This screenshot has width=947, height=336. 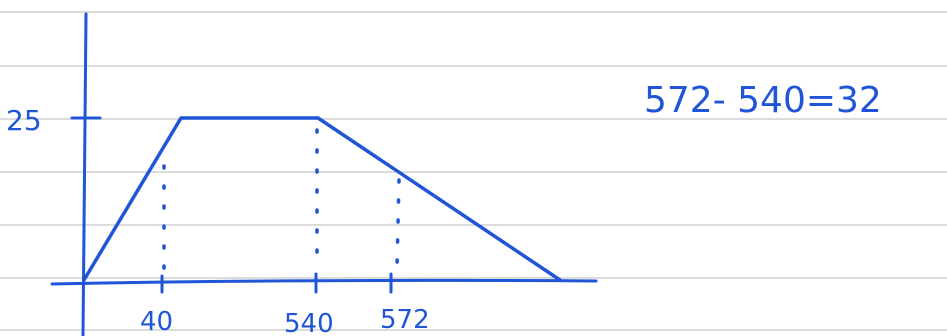 I want to click on x-label-40: 40, so click(x=156, y=321).